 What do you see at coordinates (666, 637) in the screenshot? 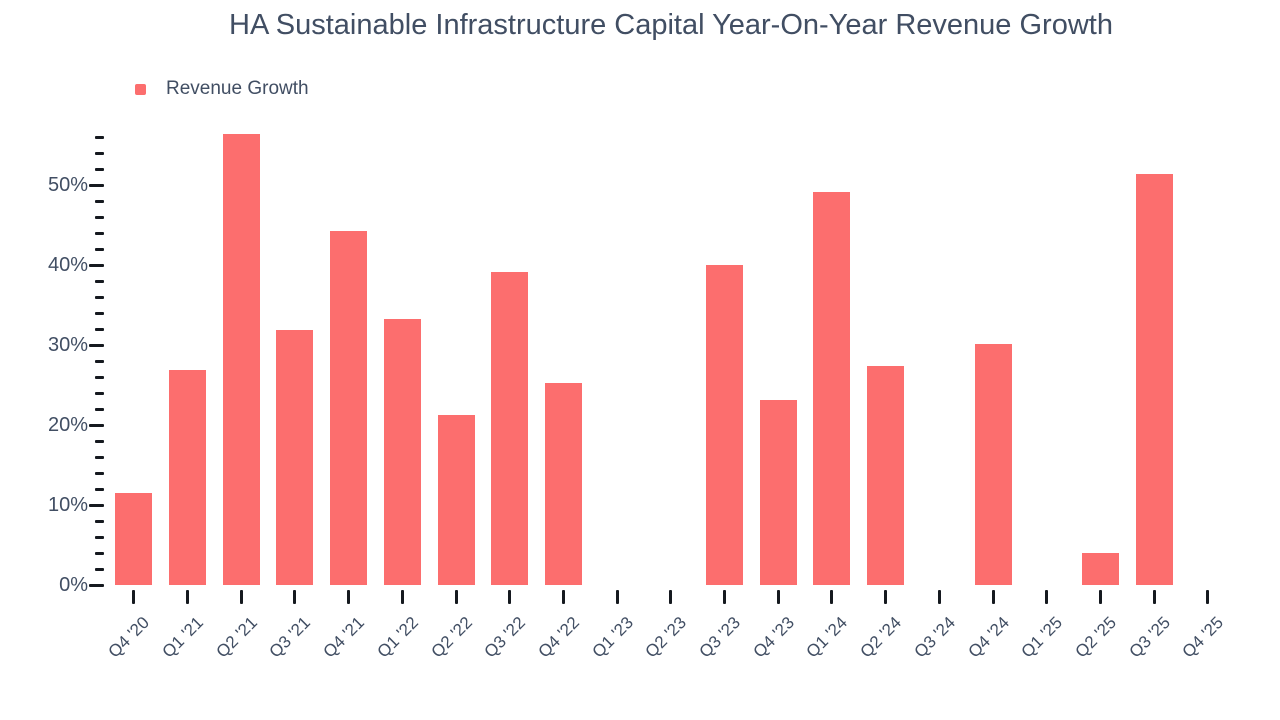
I see `x-tick-label: Q2 '23` at bounding box center [666, 637].